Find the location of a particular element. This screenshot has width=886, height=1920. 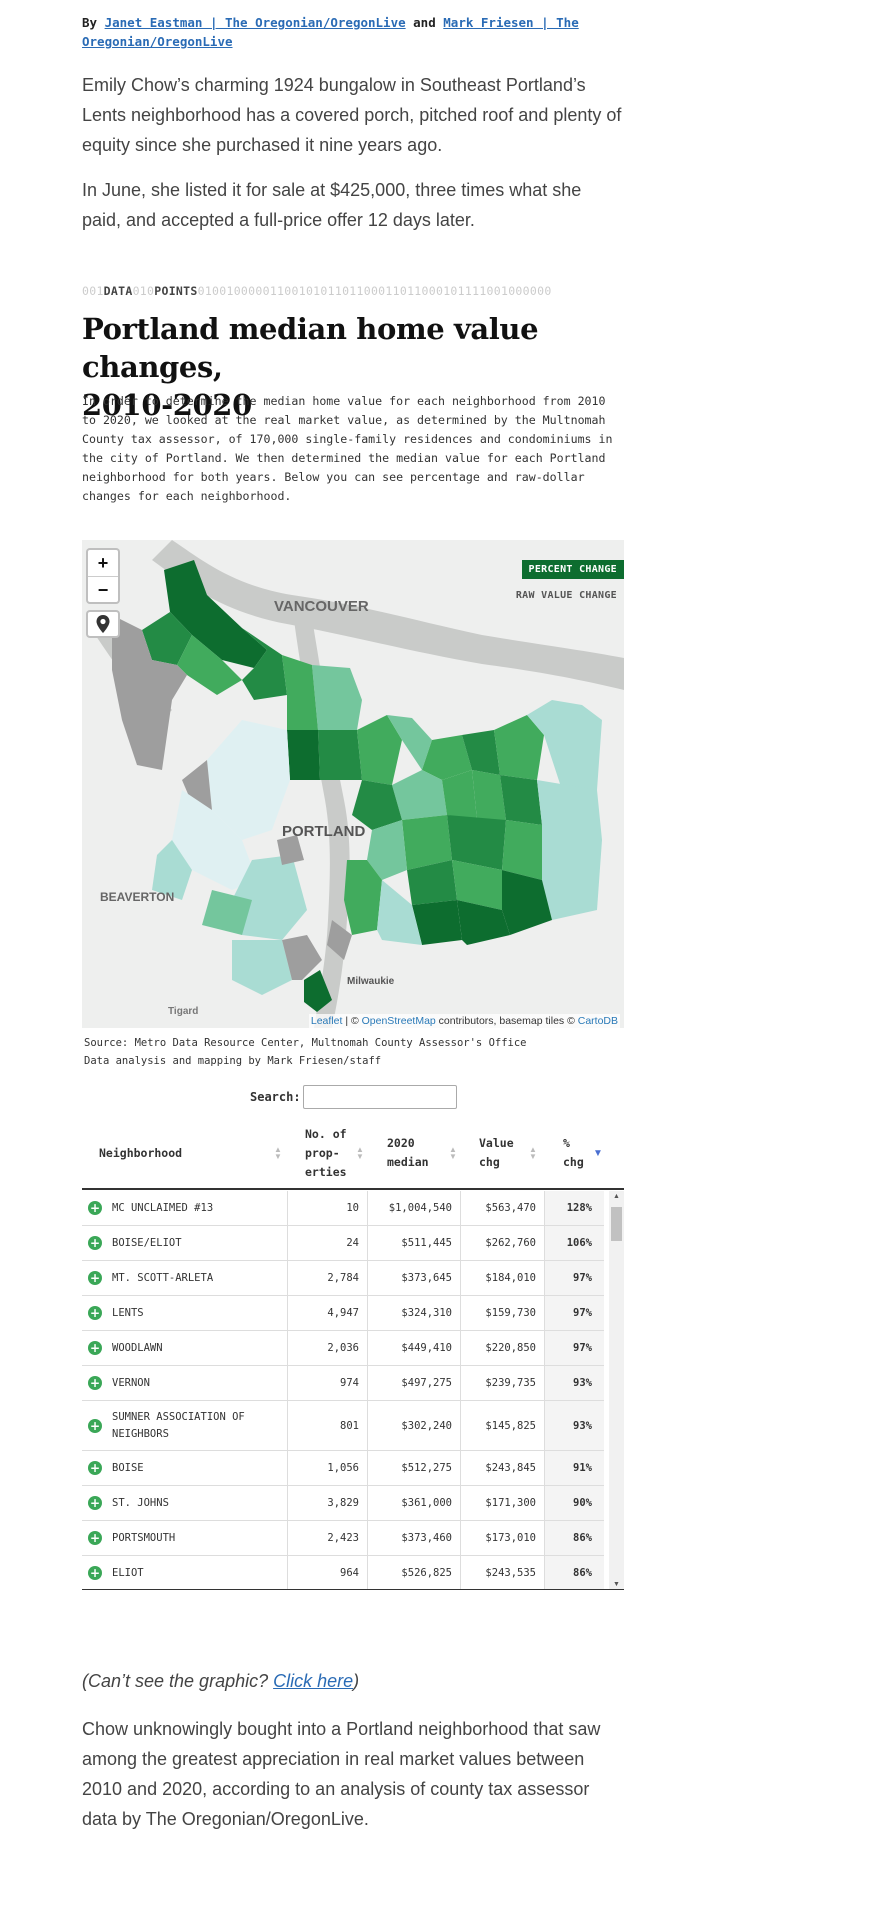

header-line: chg is located at coordinates (573, 1162).